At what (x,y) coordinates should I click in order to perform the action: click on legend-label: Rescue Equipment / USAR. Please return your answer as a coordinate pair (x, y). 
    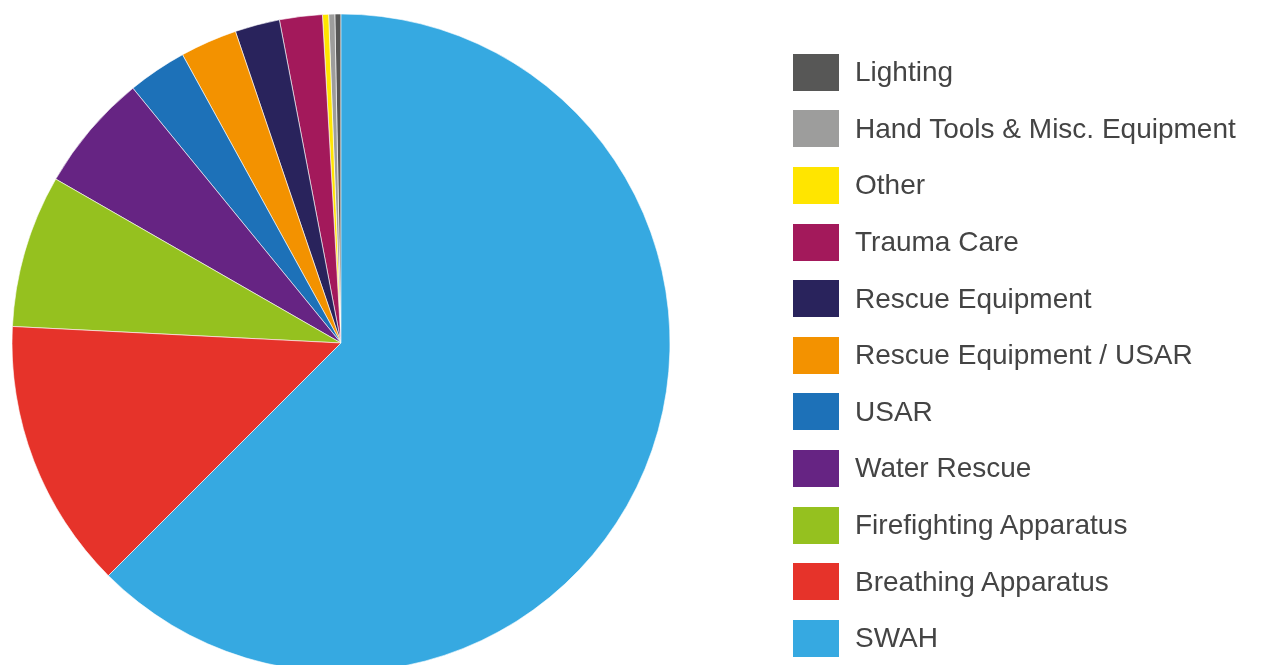
    Looking at the image, I should click on (1024, 355).